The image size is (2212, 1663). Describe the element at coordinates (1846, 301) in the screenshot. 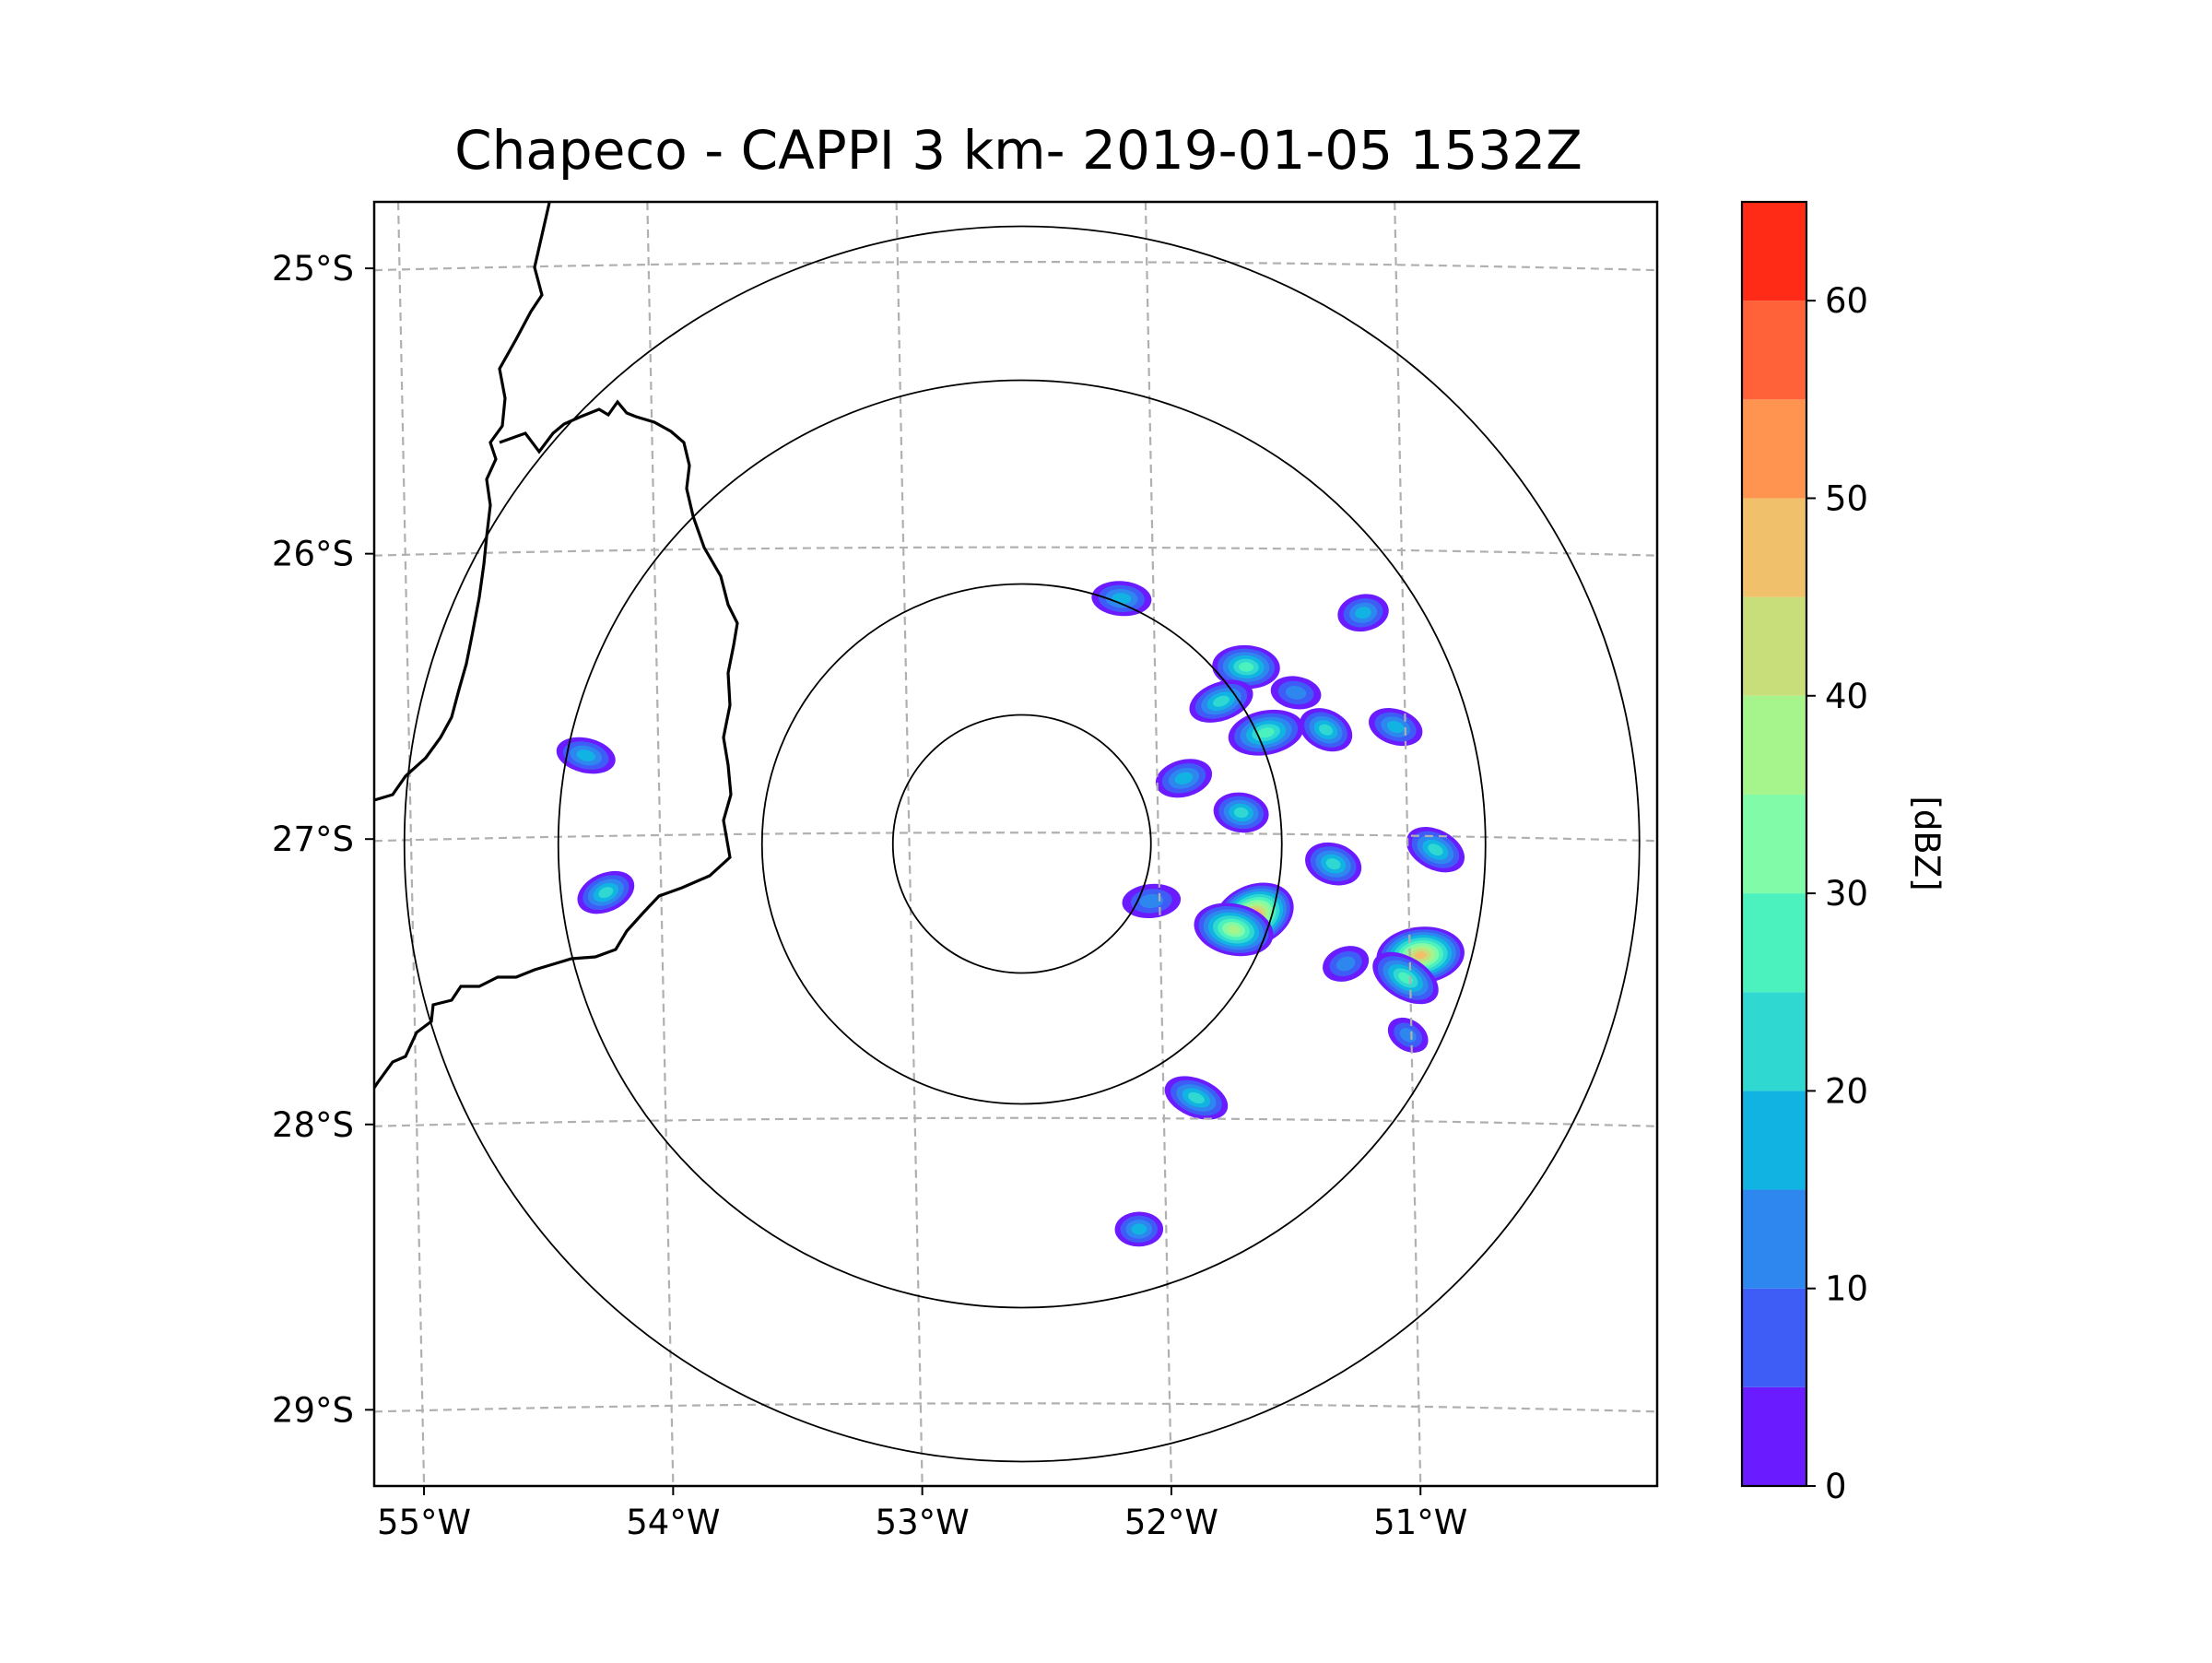

I see `colorbar-tick-label: 60` at that location.